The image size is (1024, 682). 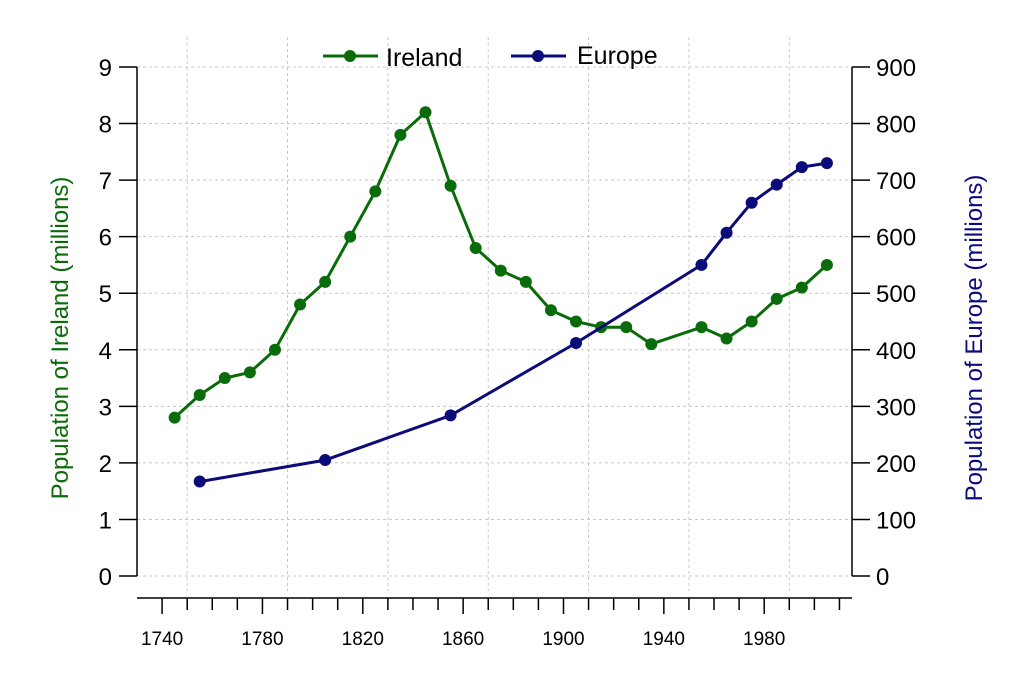 What do you see at coordinates (105, 464) in the screenshot?
I see `left-tick-label: 2` at bounding box center [105, 464].